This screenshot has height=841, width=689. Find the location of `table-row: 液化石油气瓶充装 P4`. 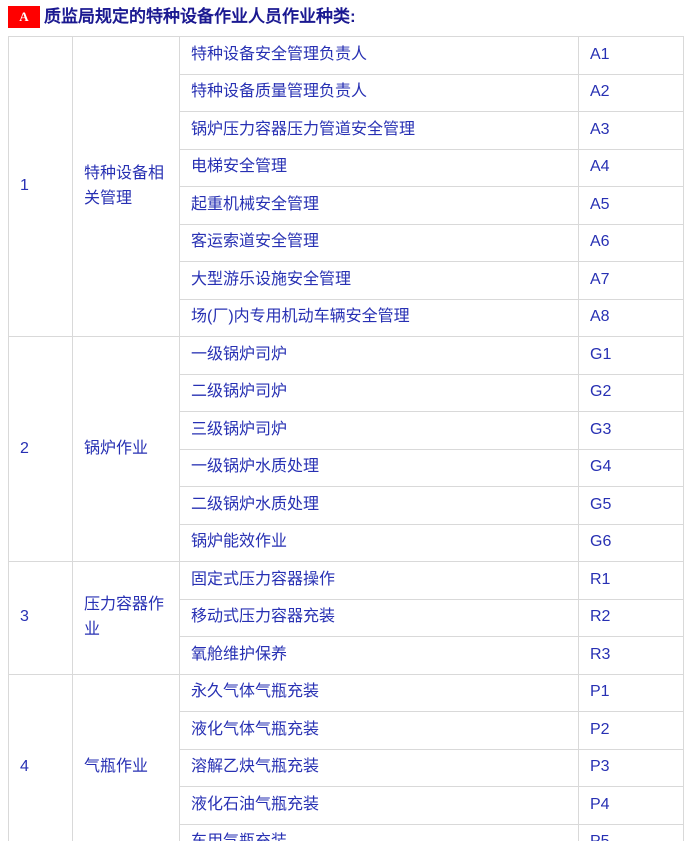

table-row: 液化石油气瓶充装 P4 is located at coordinates (346, 805).